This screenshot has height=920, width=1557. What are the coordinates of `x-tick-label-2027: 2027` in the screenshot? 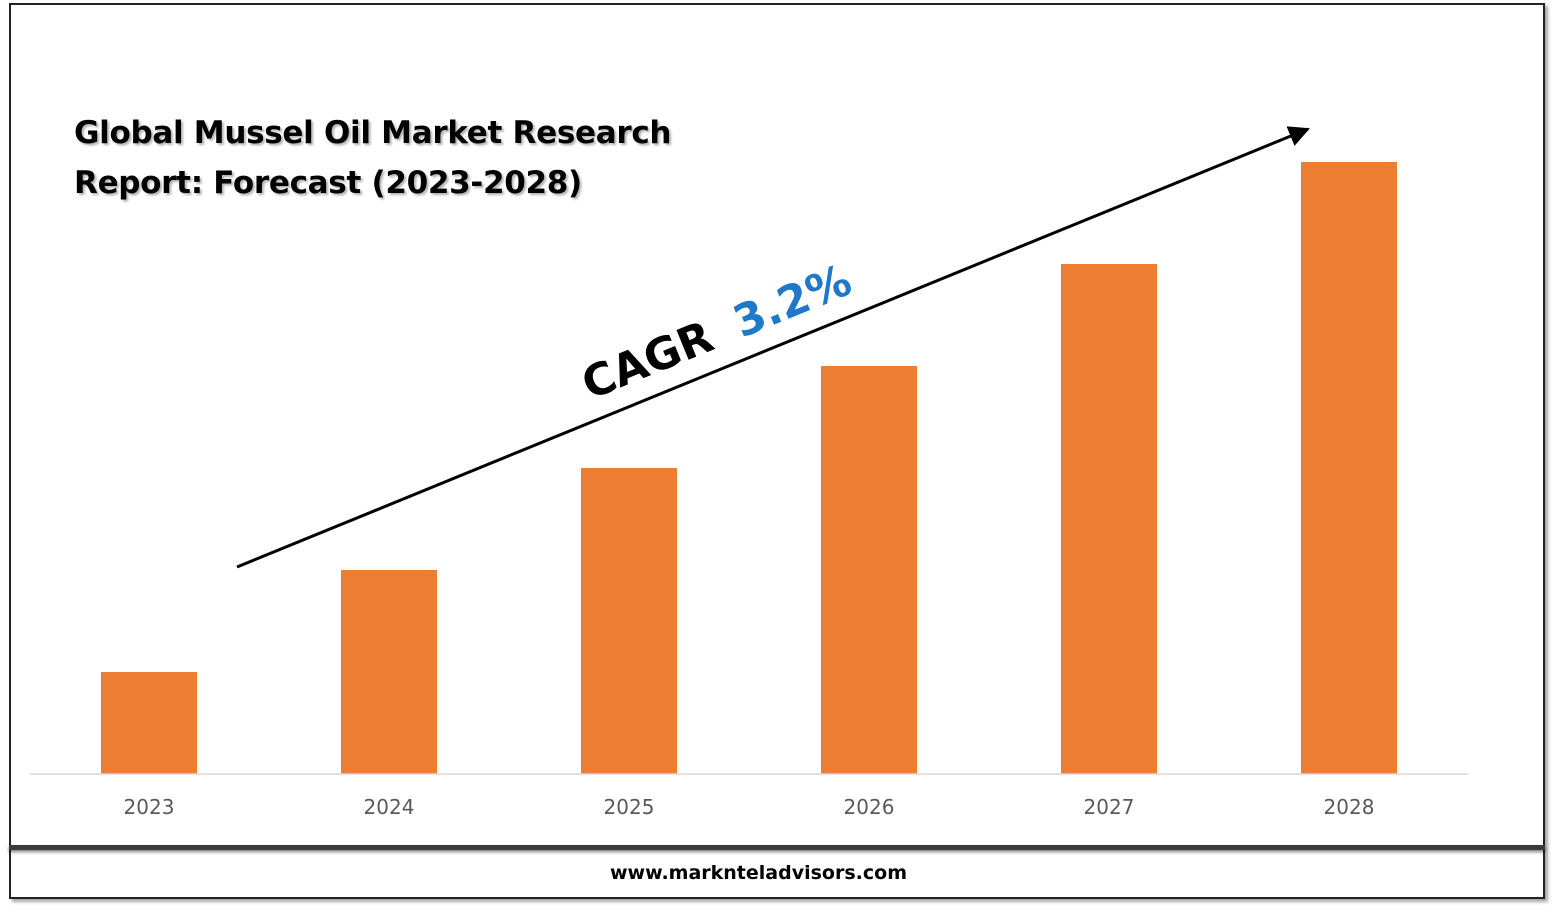 It's located at (1109, 807).